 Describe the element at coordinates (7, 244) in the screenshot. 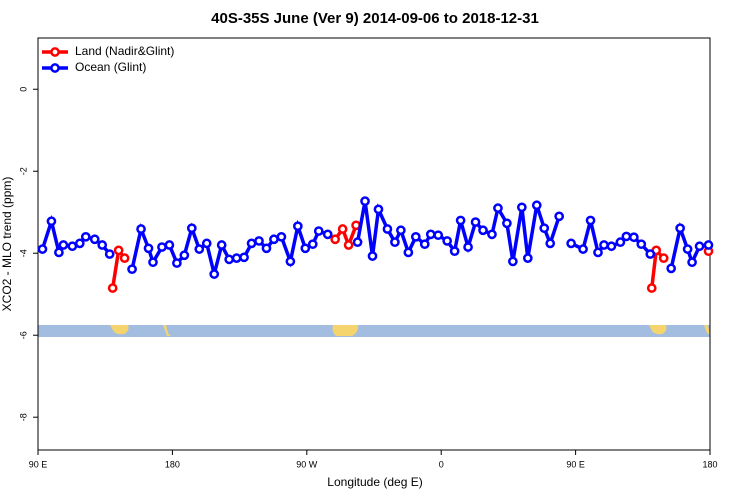

I see `y-axis-label: XCO2 - MLO trend (ppm)` at that location.